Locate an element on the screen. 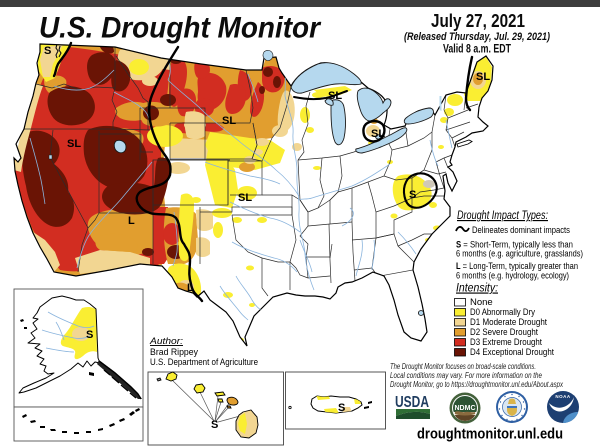 The height and width of the screenshot is (446, 600). svg-text: Valid 8 a.m. EDT is located at coordinates (477, 50).